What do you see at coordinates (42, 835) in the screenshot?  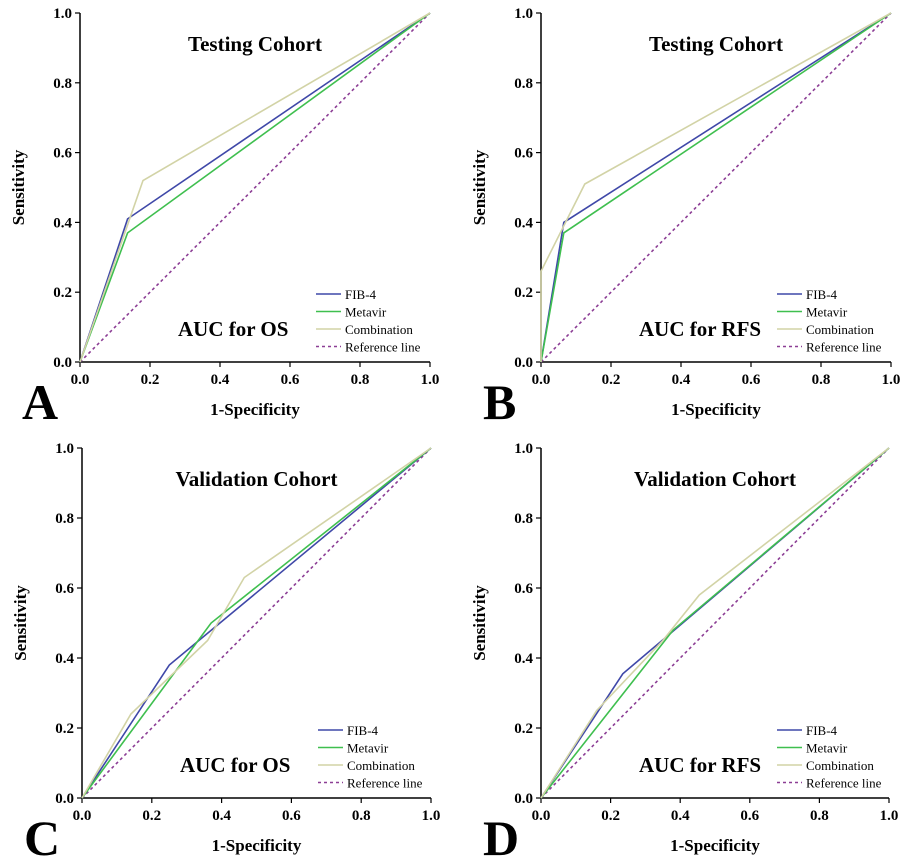 I see `panel-letter: C` at bounding box center [42, 835].